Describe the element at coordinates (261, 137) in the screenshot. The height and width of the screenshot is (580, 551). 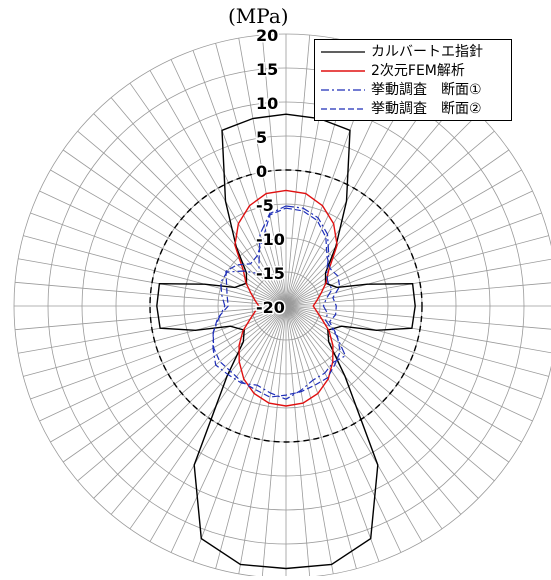
I see `tick-label: 5` at that location.